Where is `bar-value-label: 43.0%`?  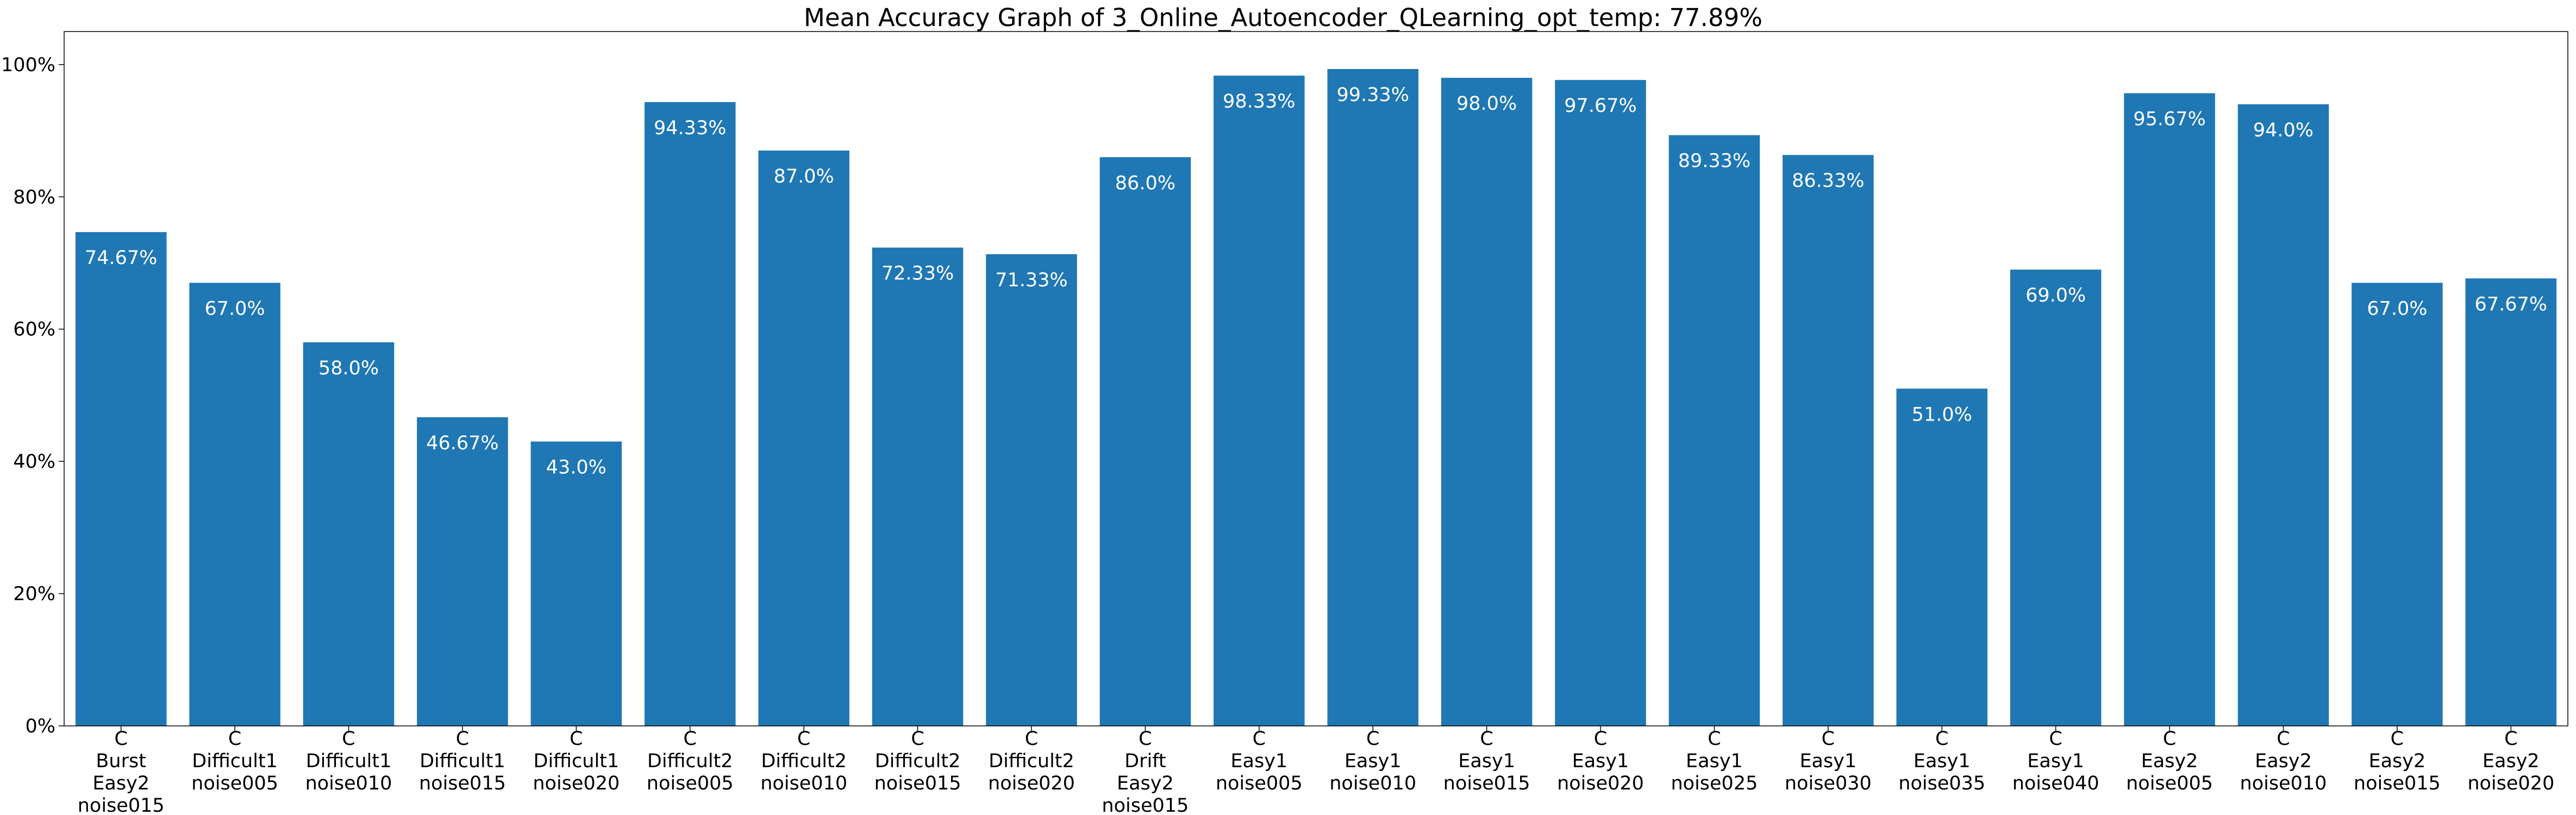 bar-value-label: 43.0% is located at coordinates (576, 468).